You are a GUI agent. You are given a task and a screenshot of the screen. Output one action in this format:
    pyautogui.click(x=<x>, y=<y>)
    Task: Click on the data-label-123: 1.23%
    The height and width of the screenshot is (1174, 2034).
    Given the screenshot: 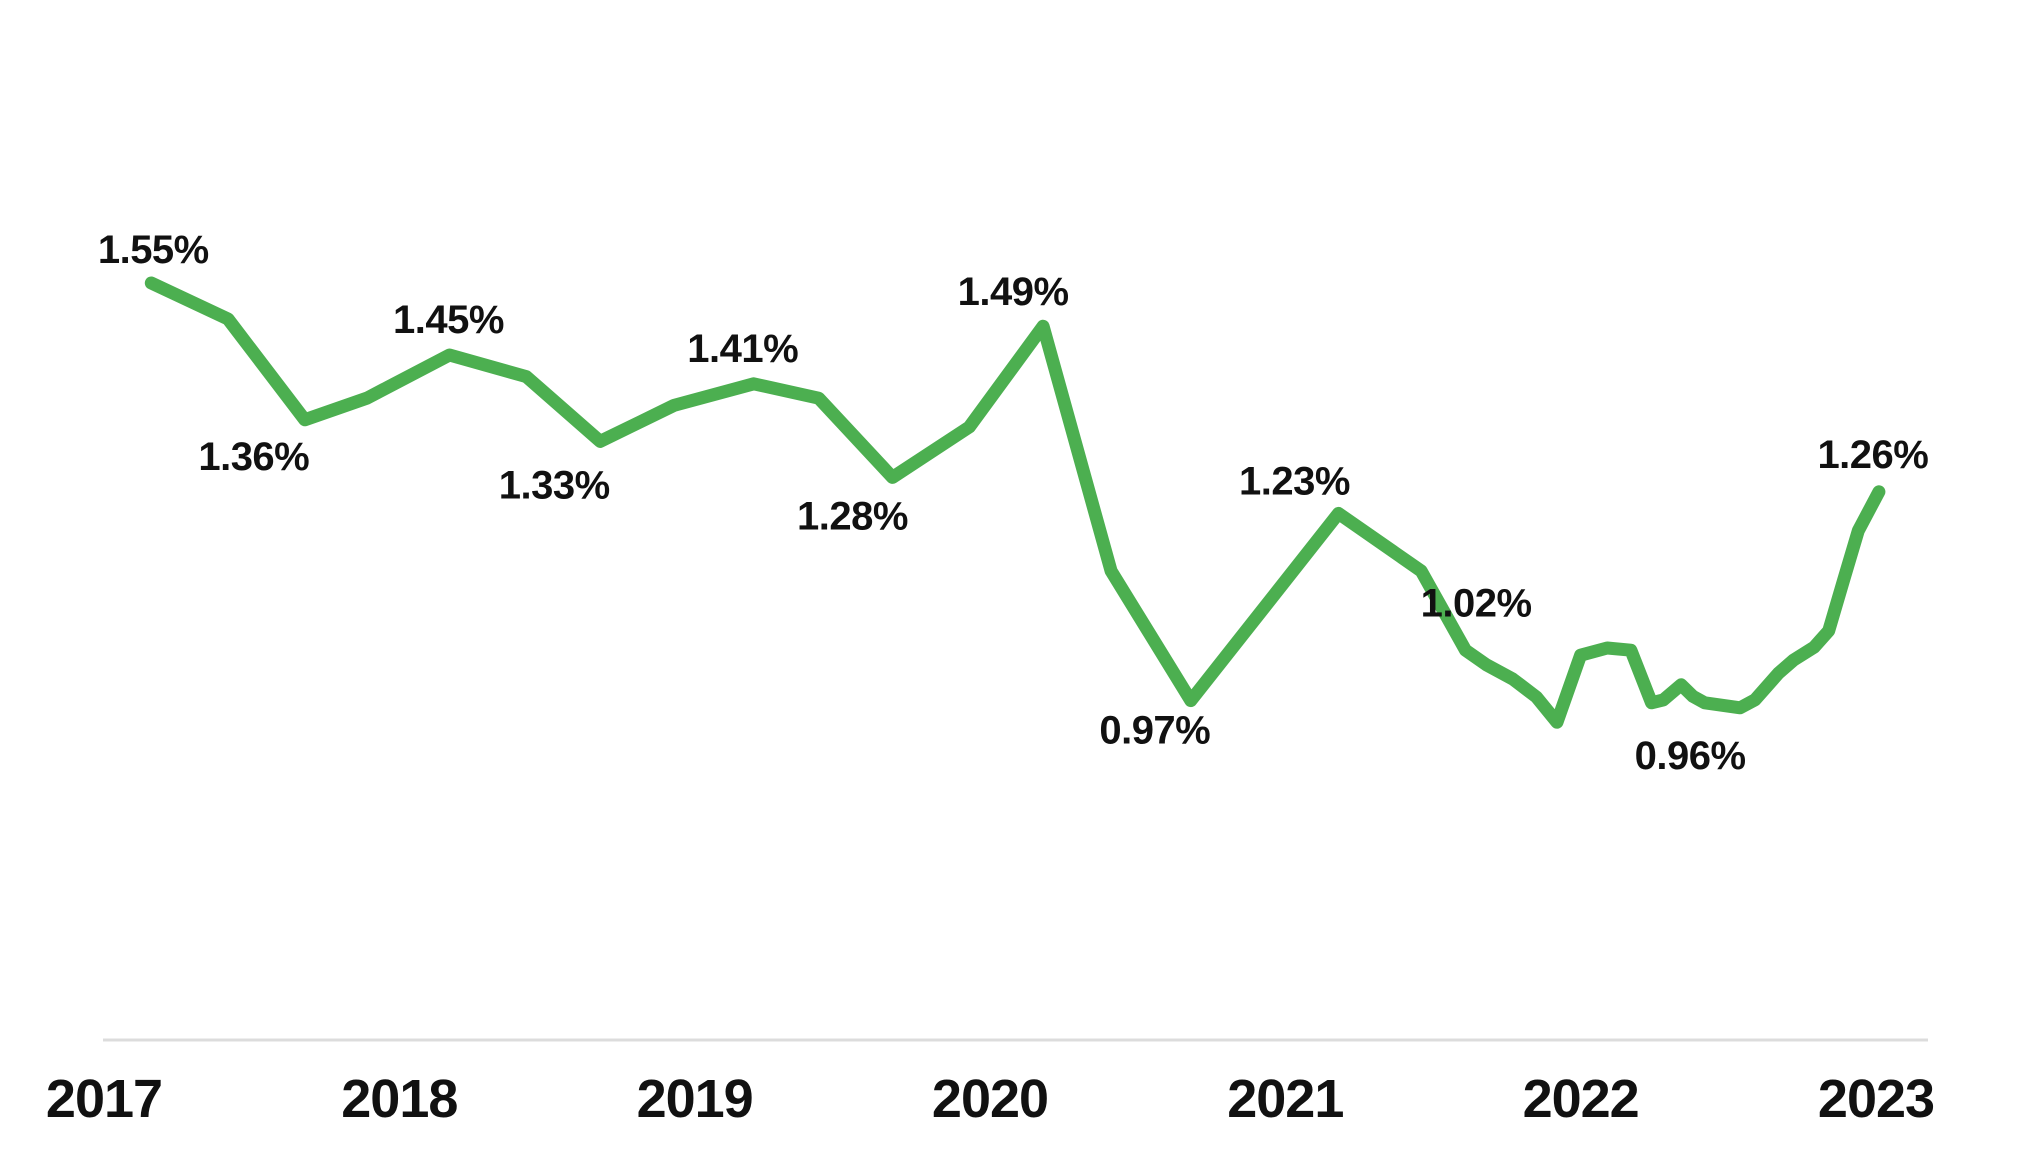 What is the action you would take?
    pyautogui.click(x=1294, y=481)
    